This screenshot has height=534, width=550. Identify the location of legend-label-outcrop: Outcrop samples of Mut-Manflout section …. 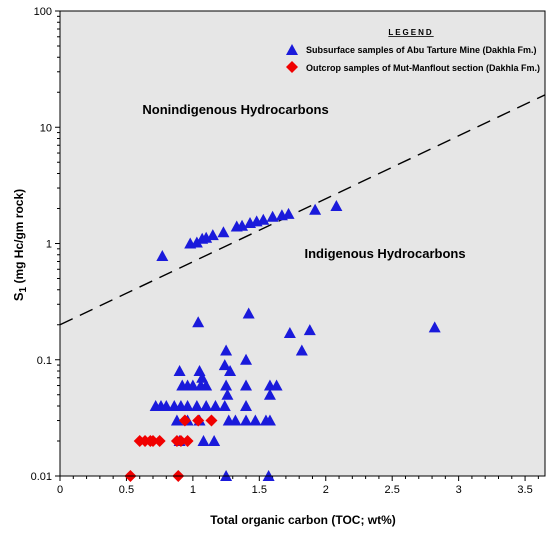
(423, 68).